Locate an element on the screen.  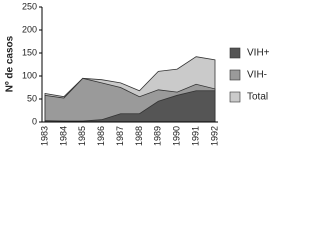
x-tick-label: 1983 is located at coordinates (44, 136).